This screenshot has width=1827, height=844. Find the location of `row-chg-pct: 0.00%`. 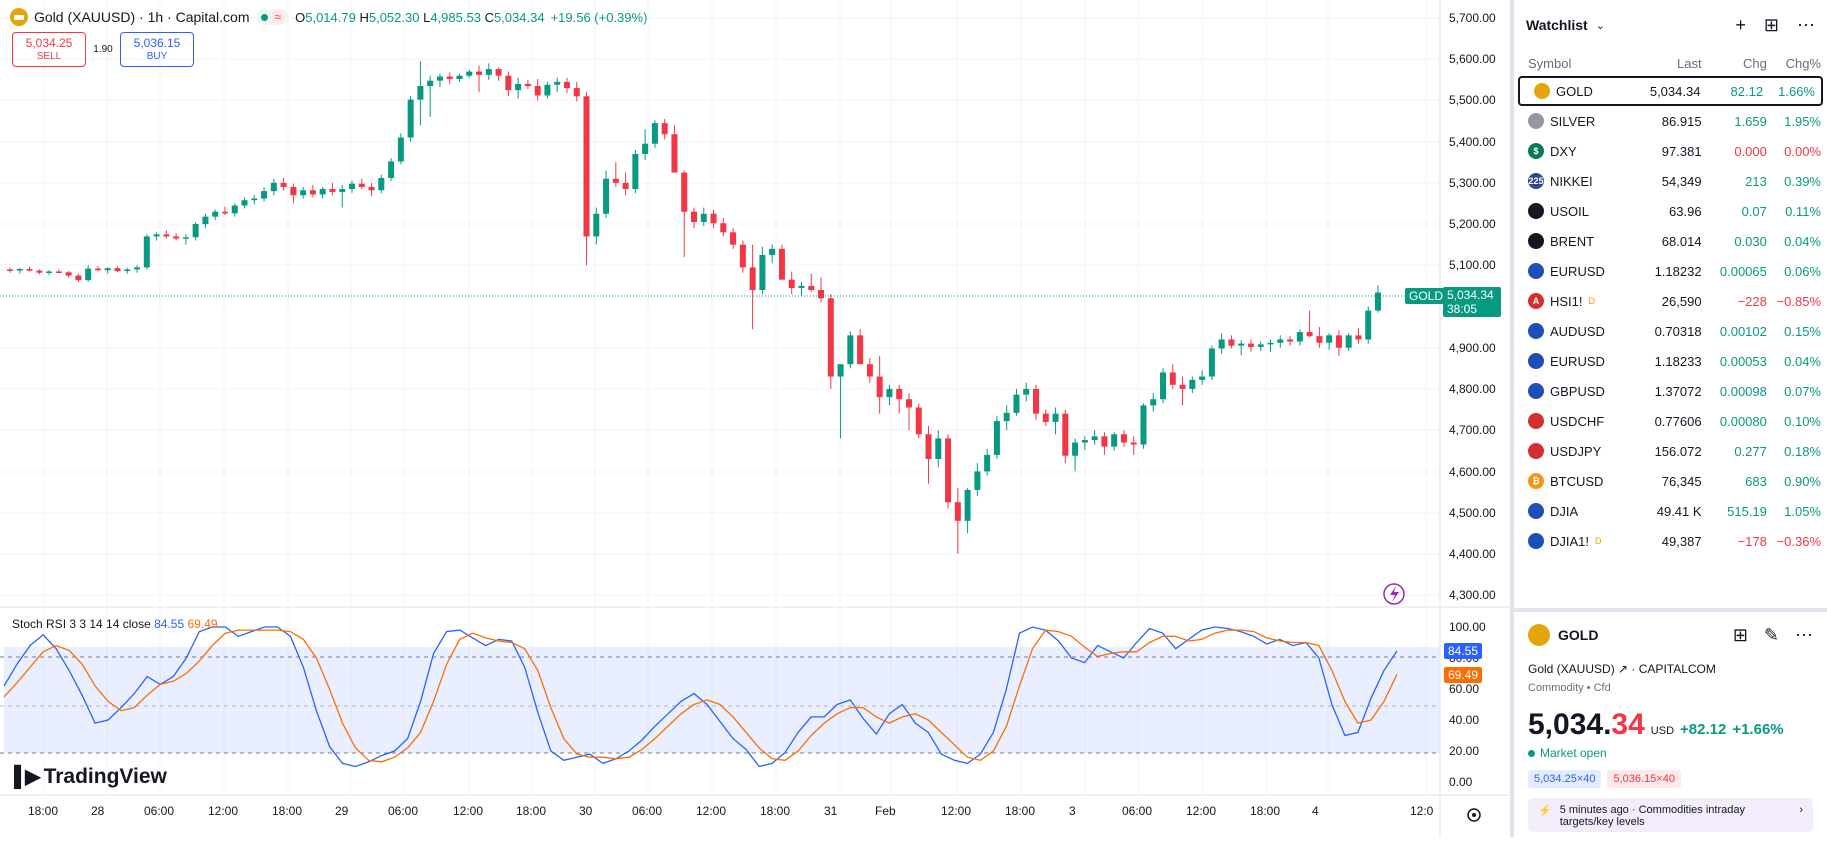

row-chg-pct: 0.00% is located at coordinates (1802, 151).